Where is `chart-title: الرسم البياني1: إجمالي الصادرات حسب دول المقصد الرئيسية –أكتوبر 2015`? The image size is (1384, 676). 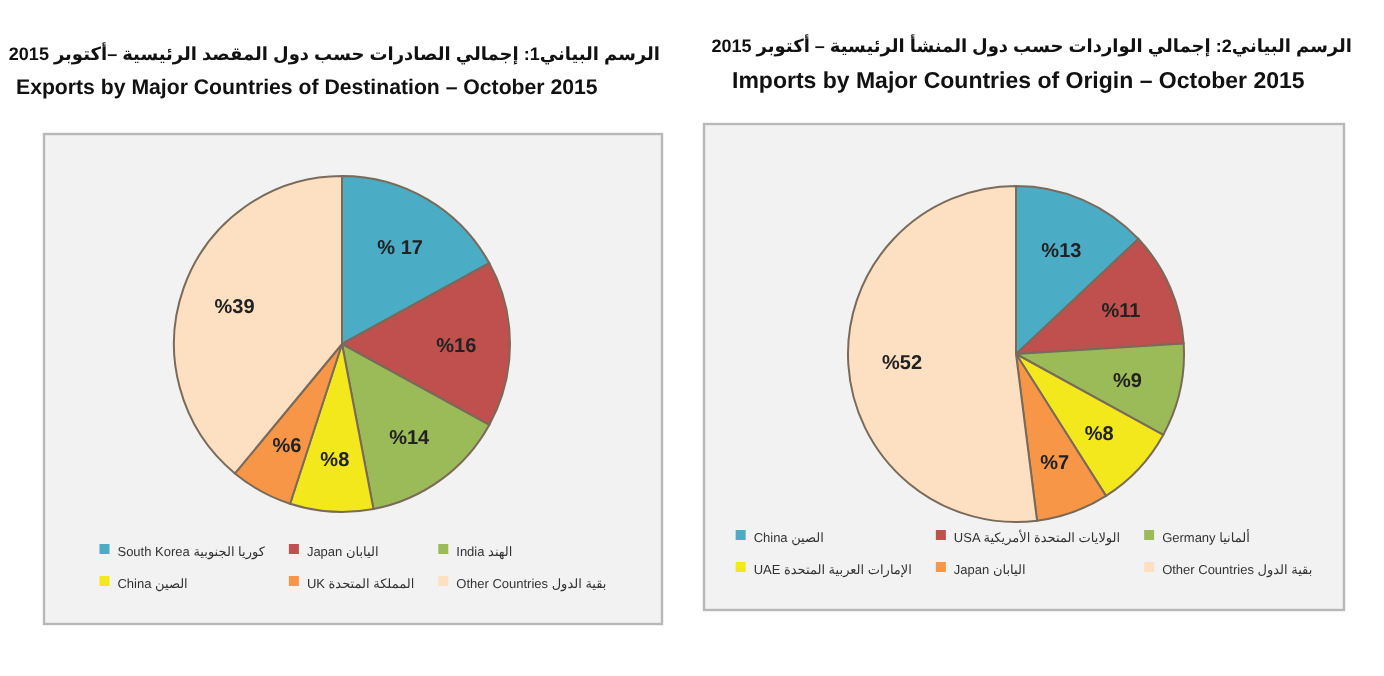
chart-title: الرسم البياني1: إجمالي الصادرات حسب دول المقصد الرئيسية –أكتوبر 2015 is located at coordinates (334, 54).